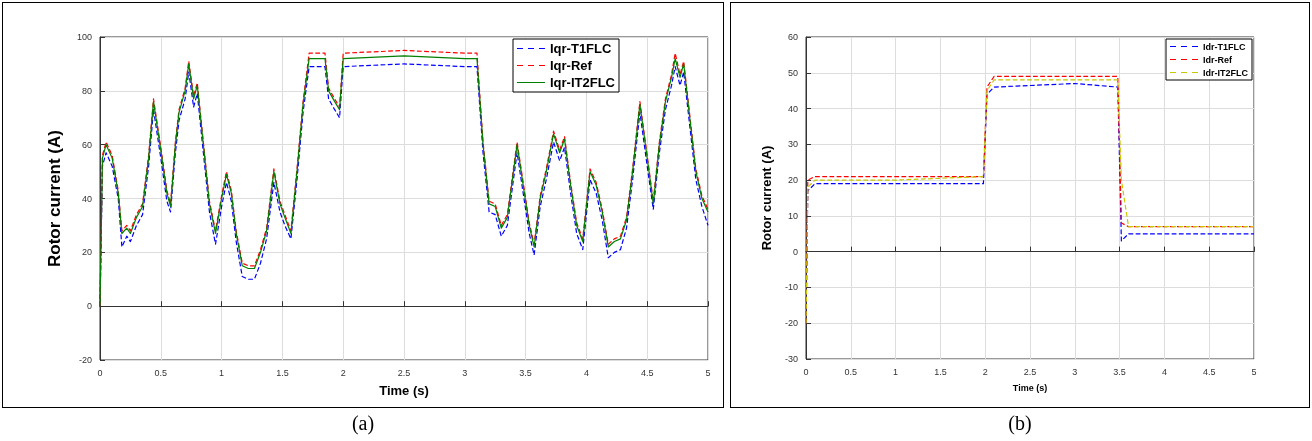 This screenshot has width=1312, height=441. I want to click on y-tick-label: 50, so click(792, 72).